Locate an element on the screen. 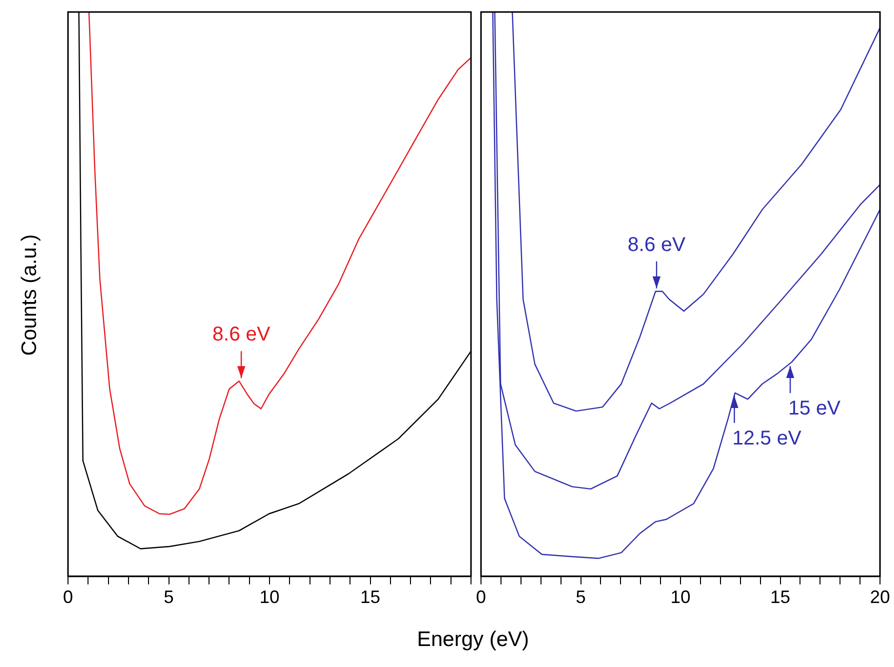 The height and width of the screenshot is (667, 894). annotation: 12.5 eV is located at coordinates (767, 438).